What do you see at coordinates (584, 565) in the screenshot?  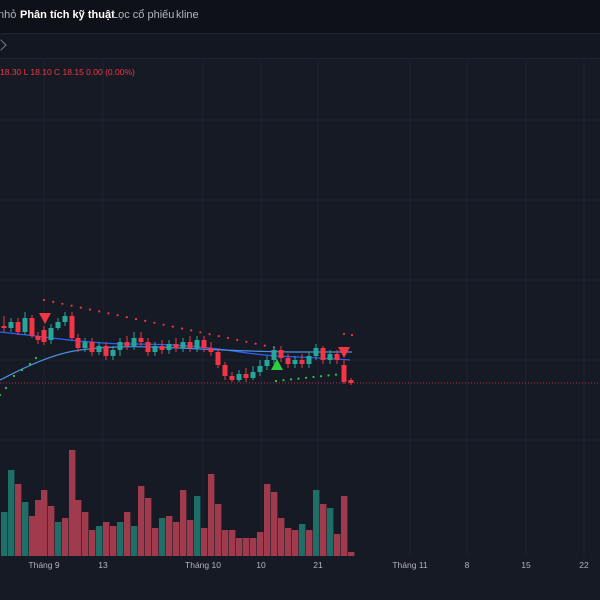 I see `time-axis-label: 22` at bounding box center [584, 565].